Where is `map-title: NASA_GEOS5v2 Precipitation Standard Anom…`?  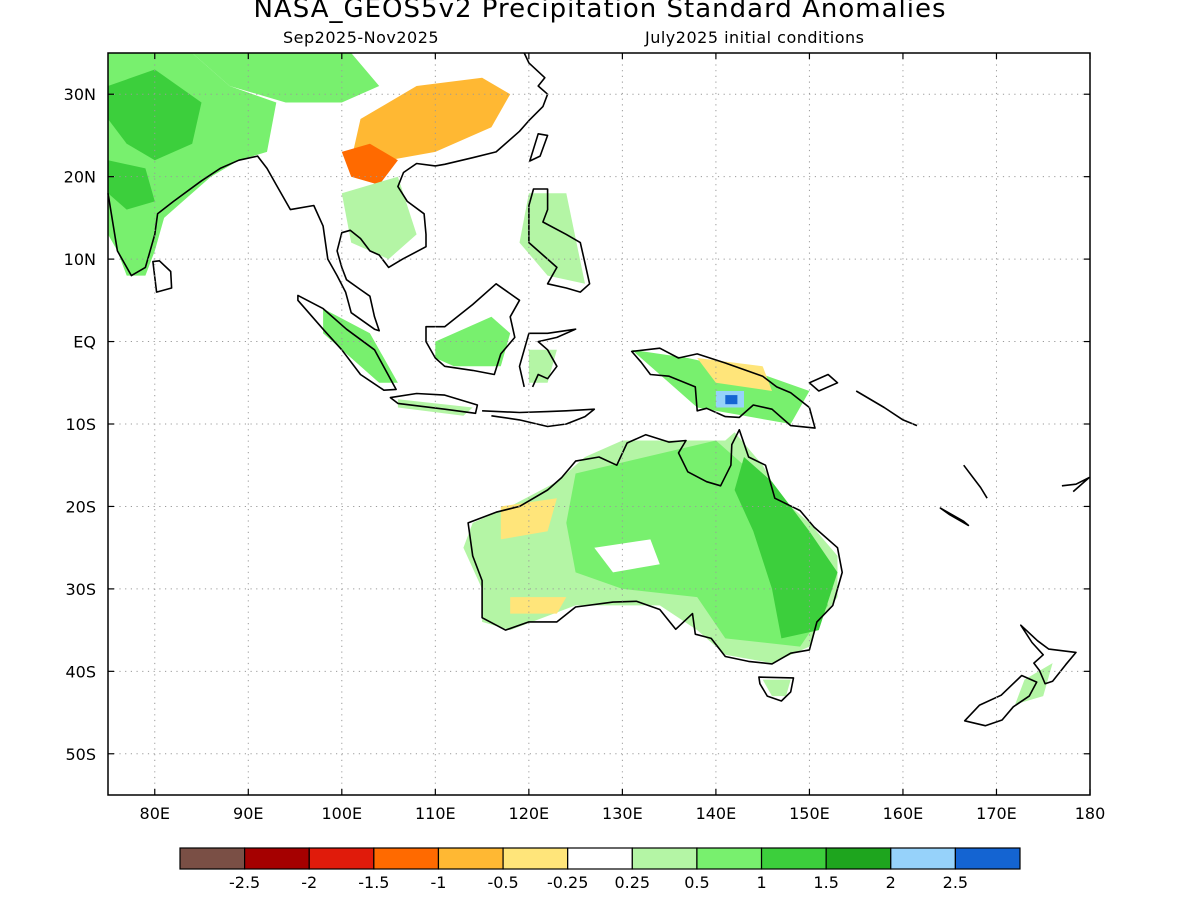
map-title: NASA_GEOS5v2 Precipitation Standard Anom… is located at coordinates (600, 12).